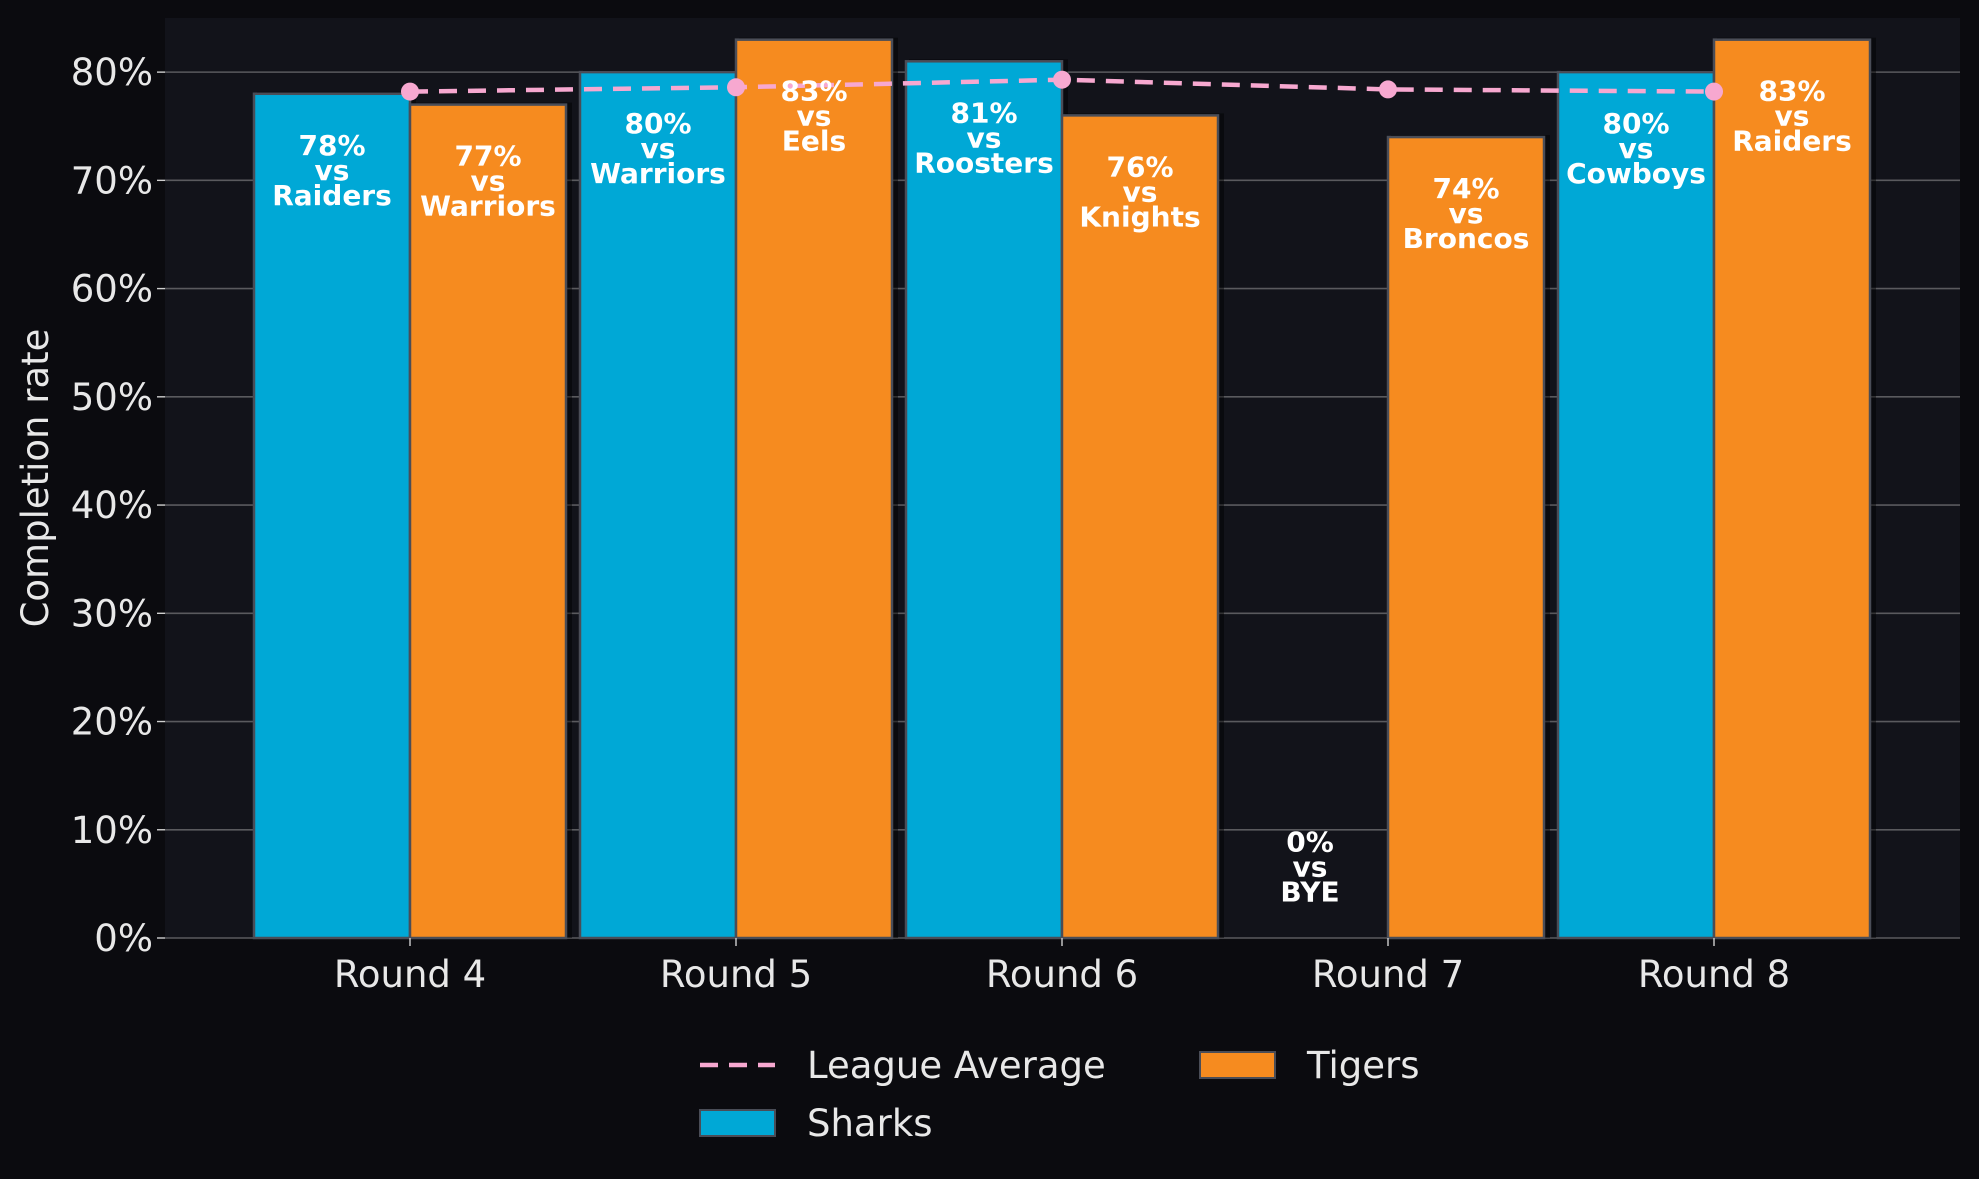 The width and height of the screenshot is (1979, 1179). Describe the element at coordinates (410, 974) in the screenshot. I see `x-tick-label: Round 4` at that location.